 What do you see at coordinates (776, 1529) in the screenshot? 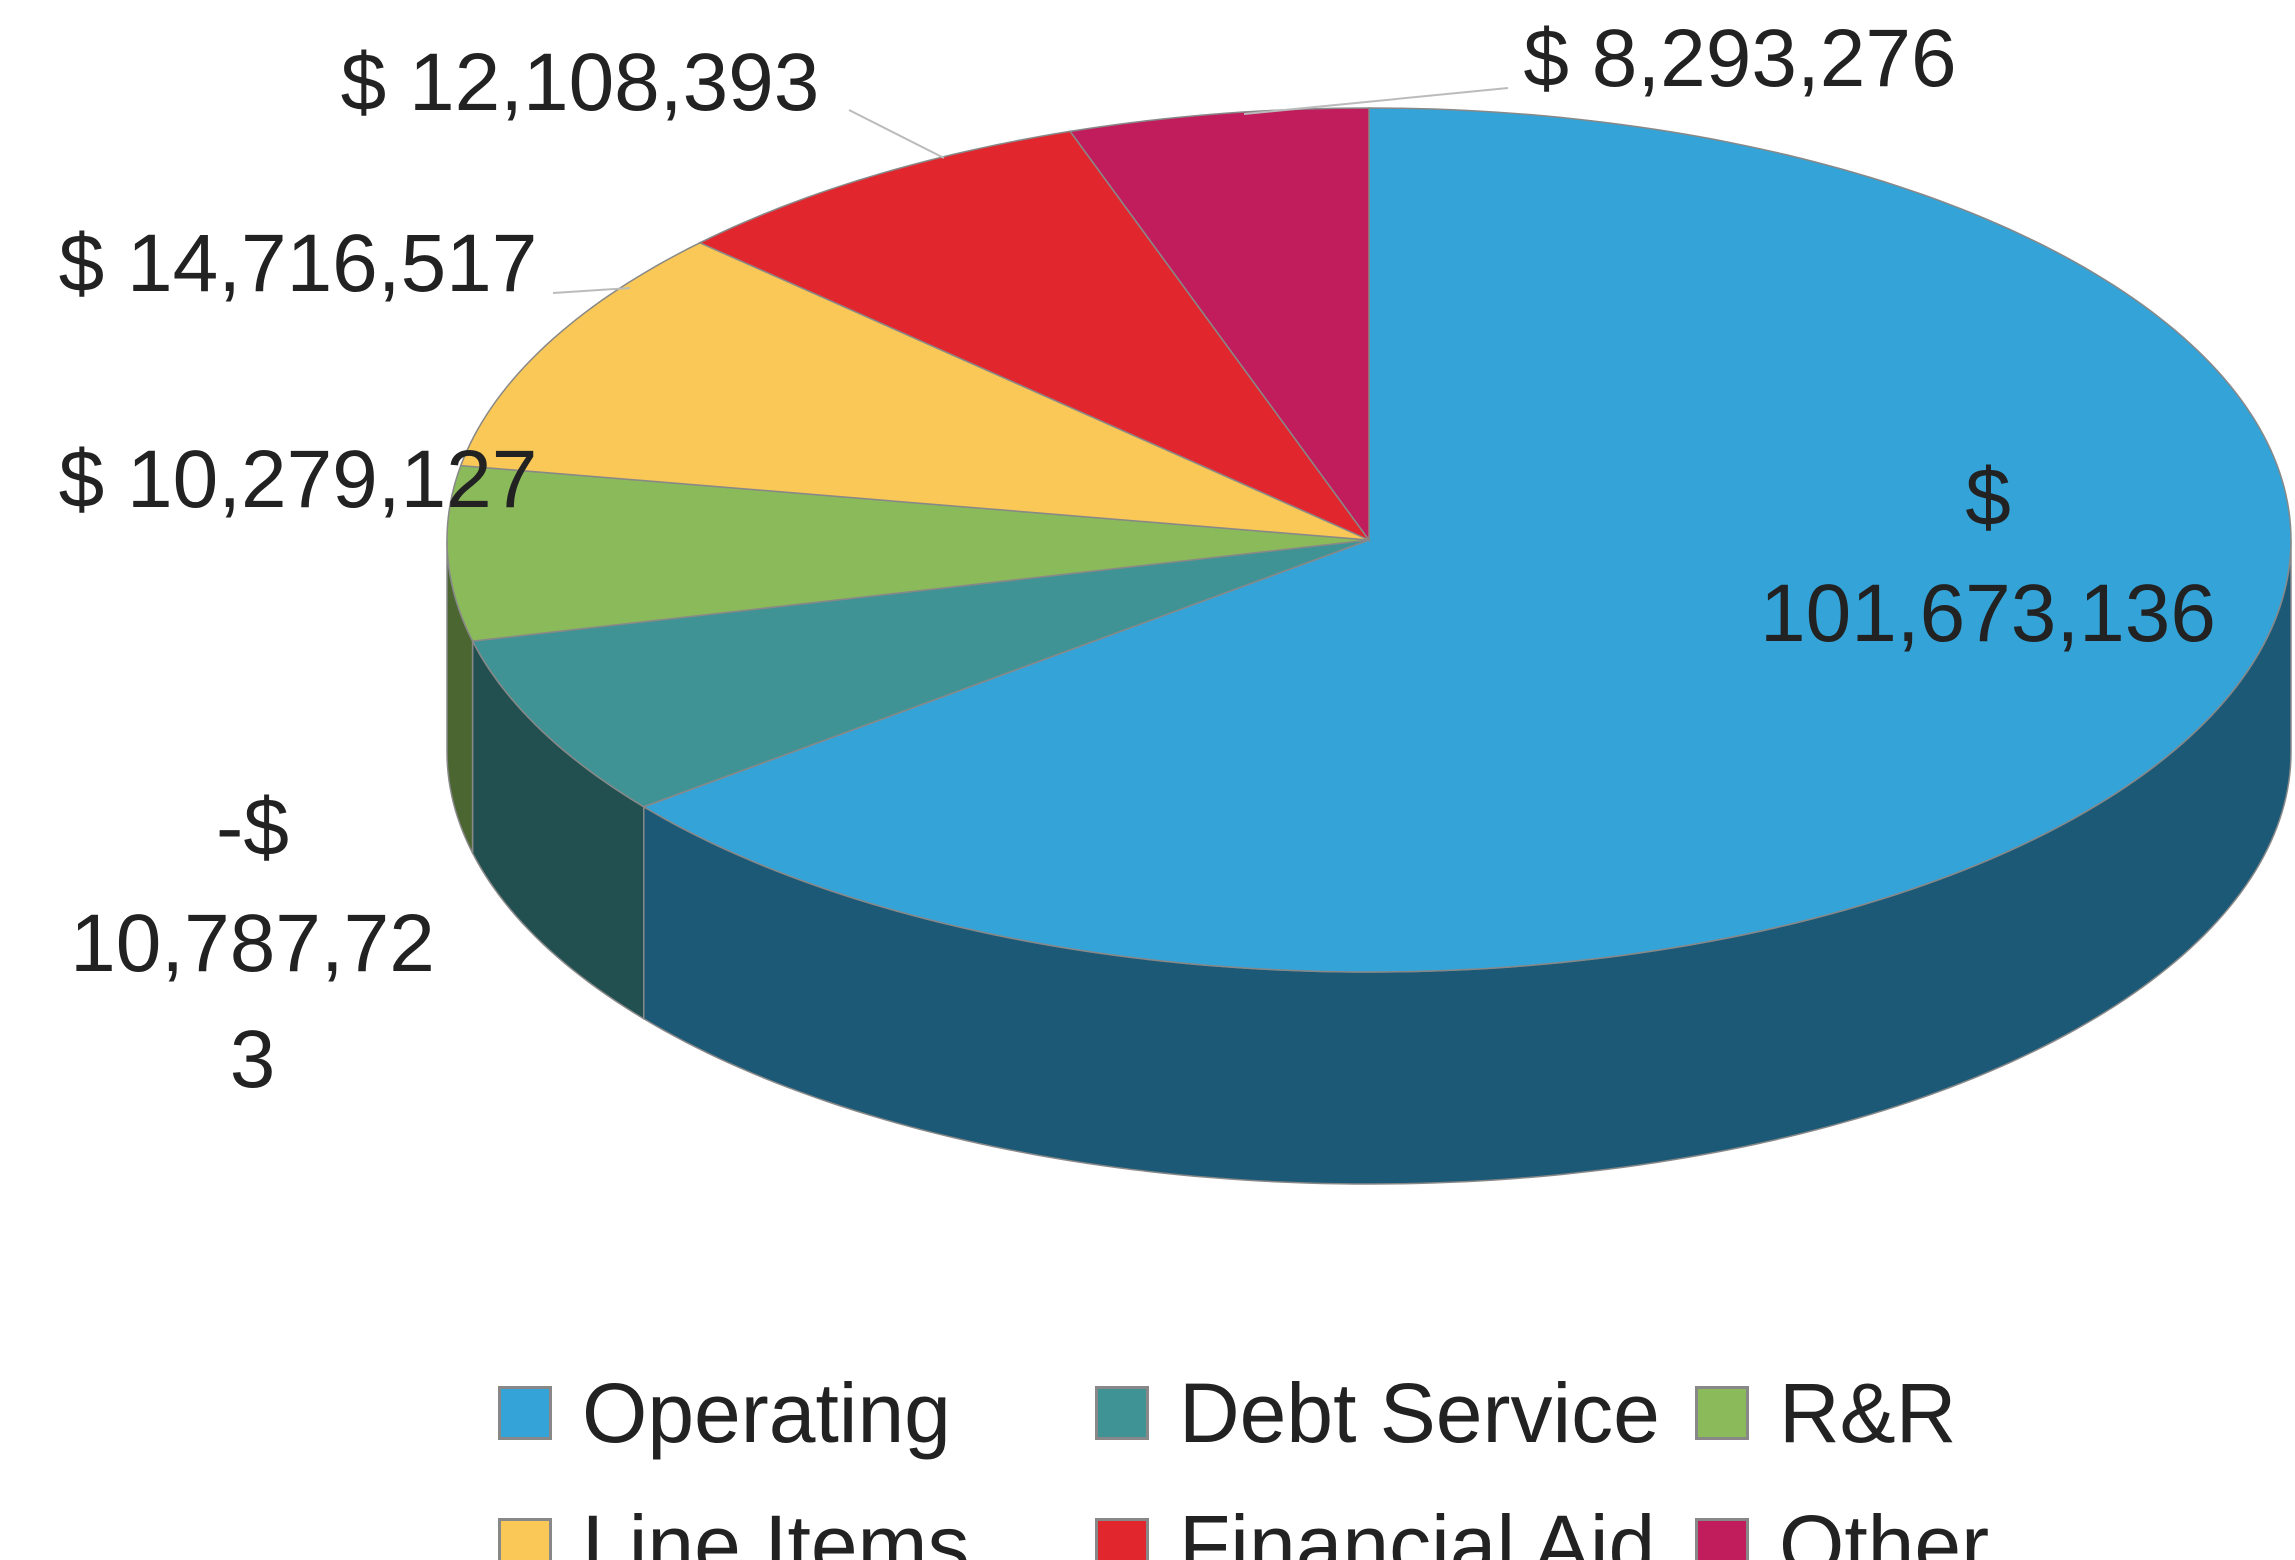
I see `legend-label: Line Items` at bounding box center [776, 1529].